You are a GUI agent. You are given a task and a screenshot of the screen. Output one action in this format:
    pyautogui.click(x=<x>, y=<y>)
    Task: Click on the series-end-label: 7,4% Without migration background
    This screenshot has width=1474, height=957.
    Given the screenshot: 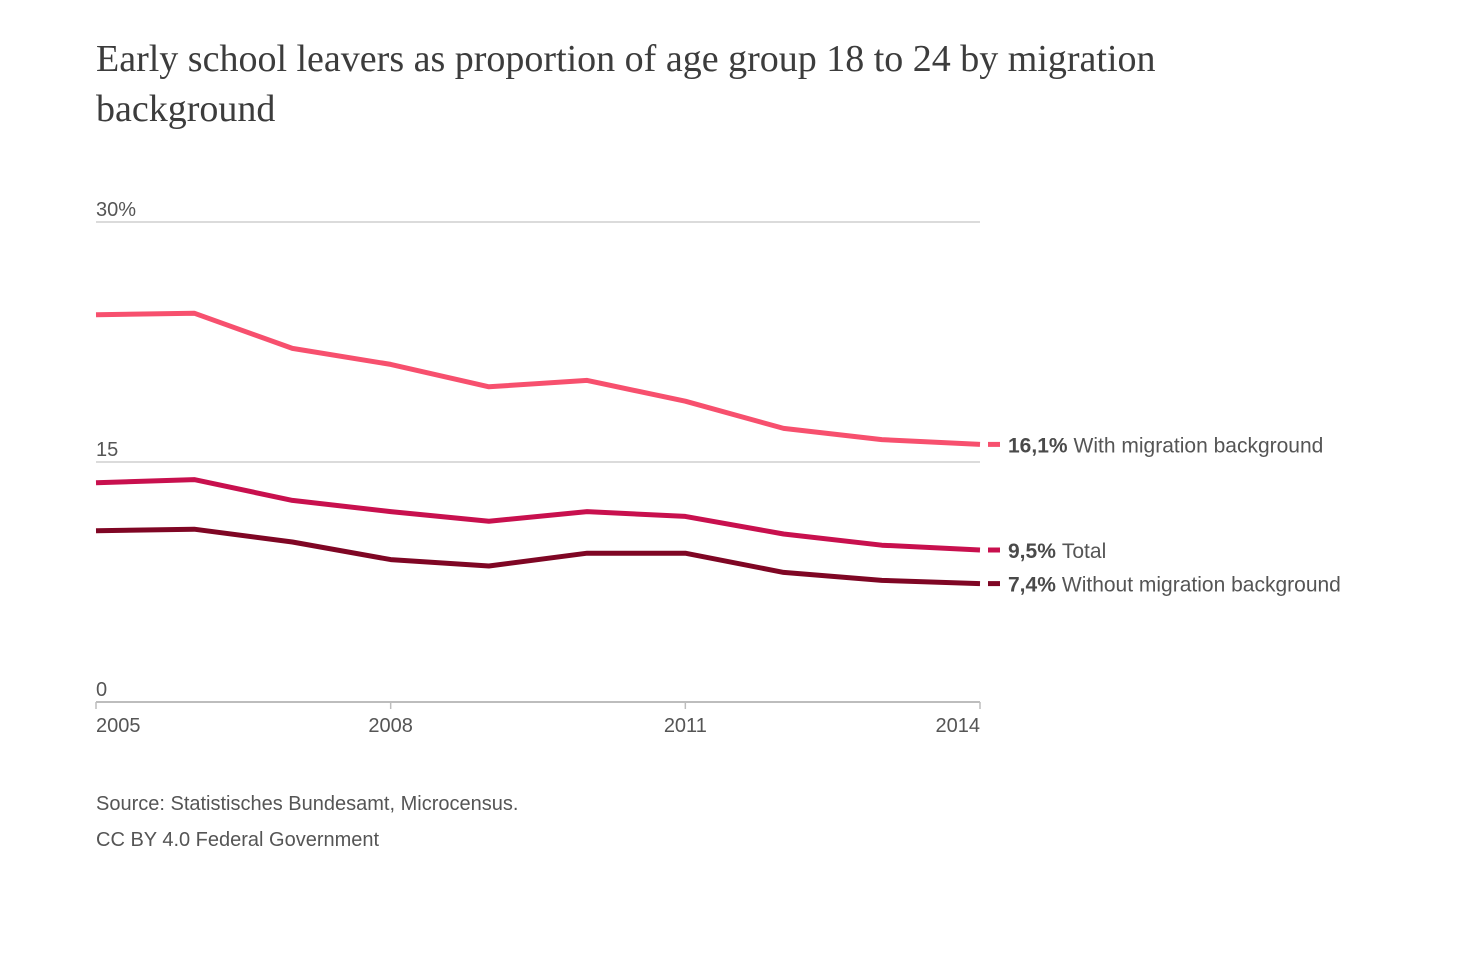 What is the action you would take?
    pyautogui.click(x=1174, y=585)
    